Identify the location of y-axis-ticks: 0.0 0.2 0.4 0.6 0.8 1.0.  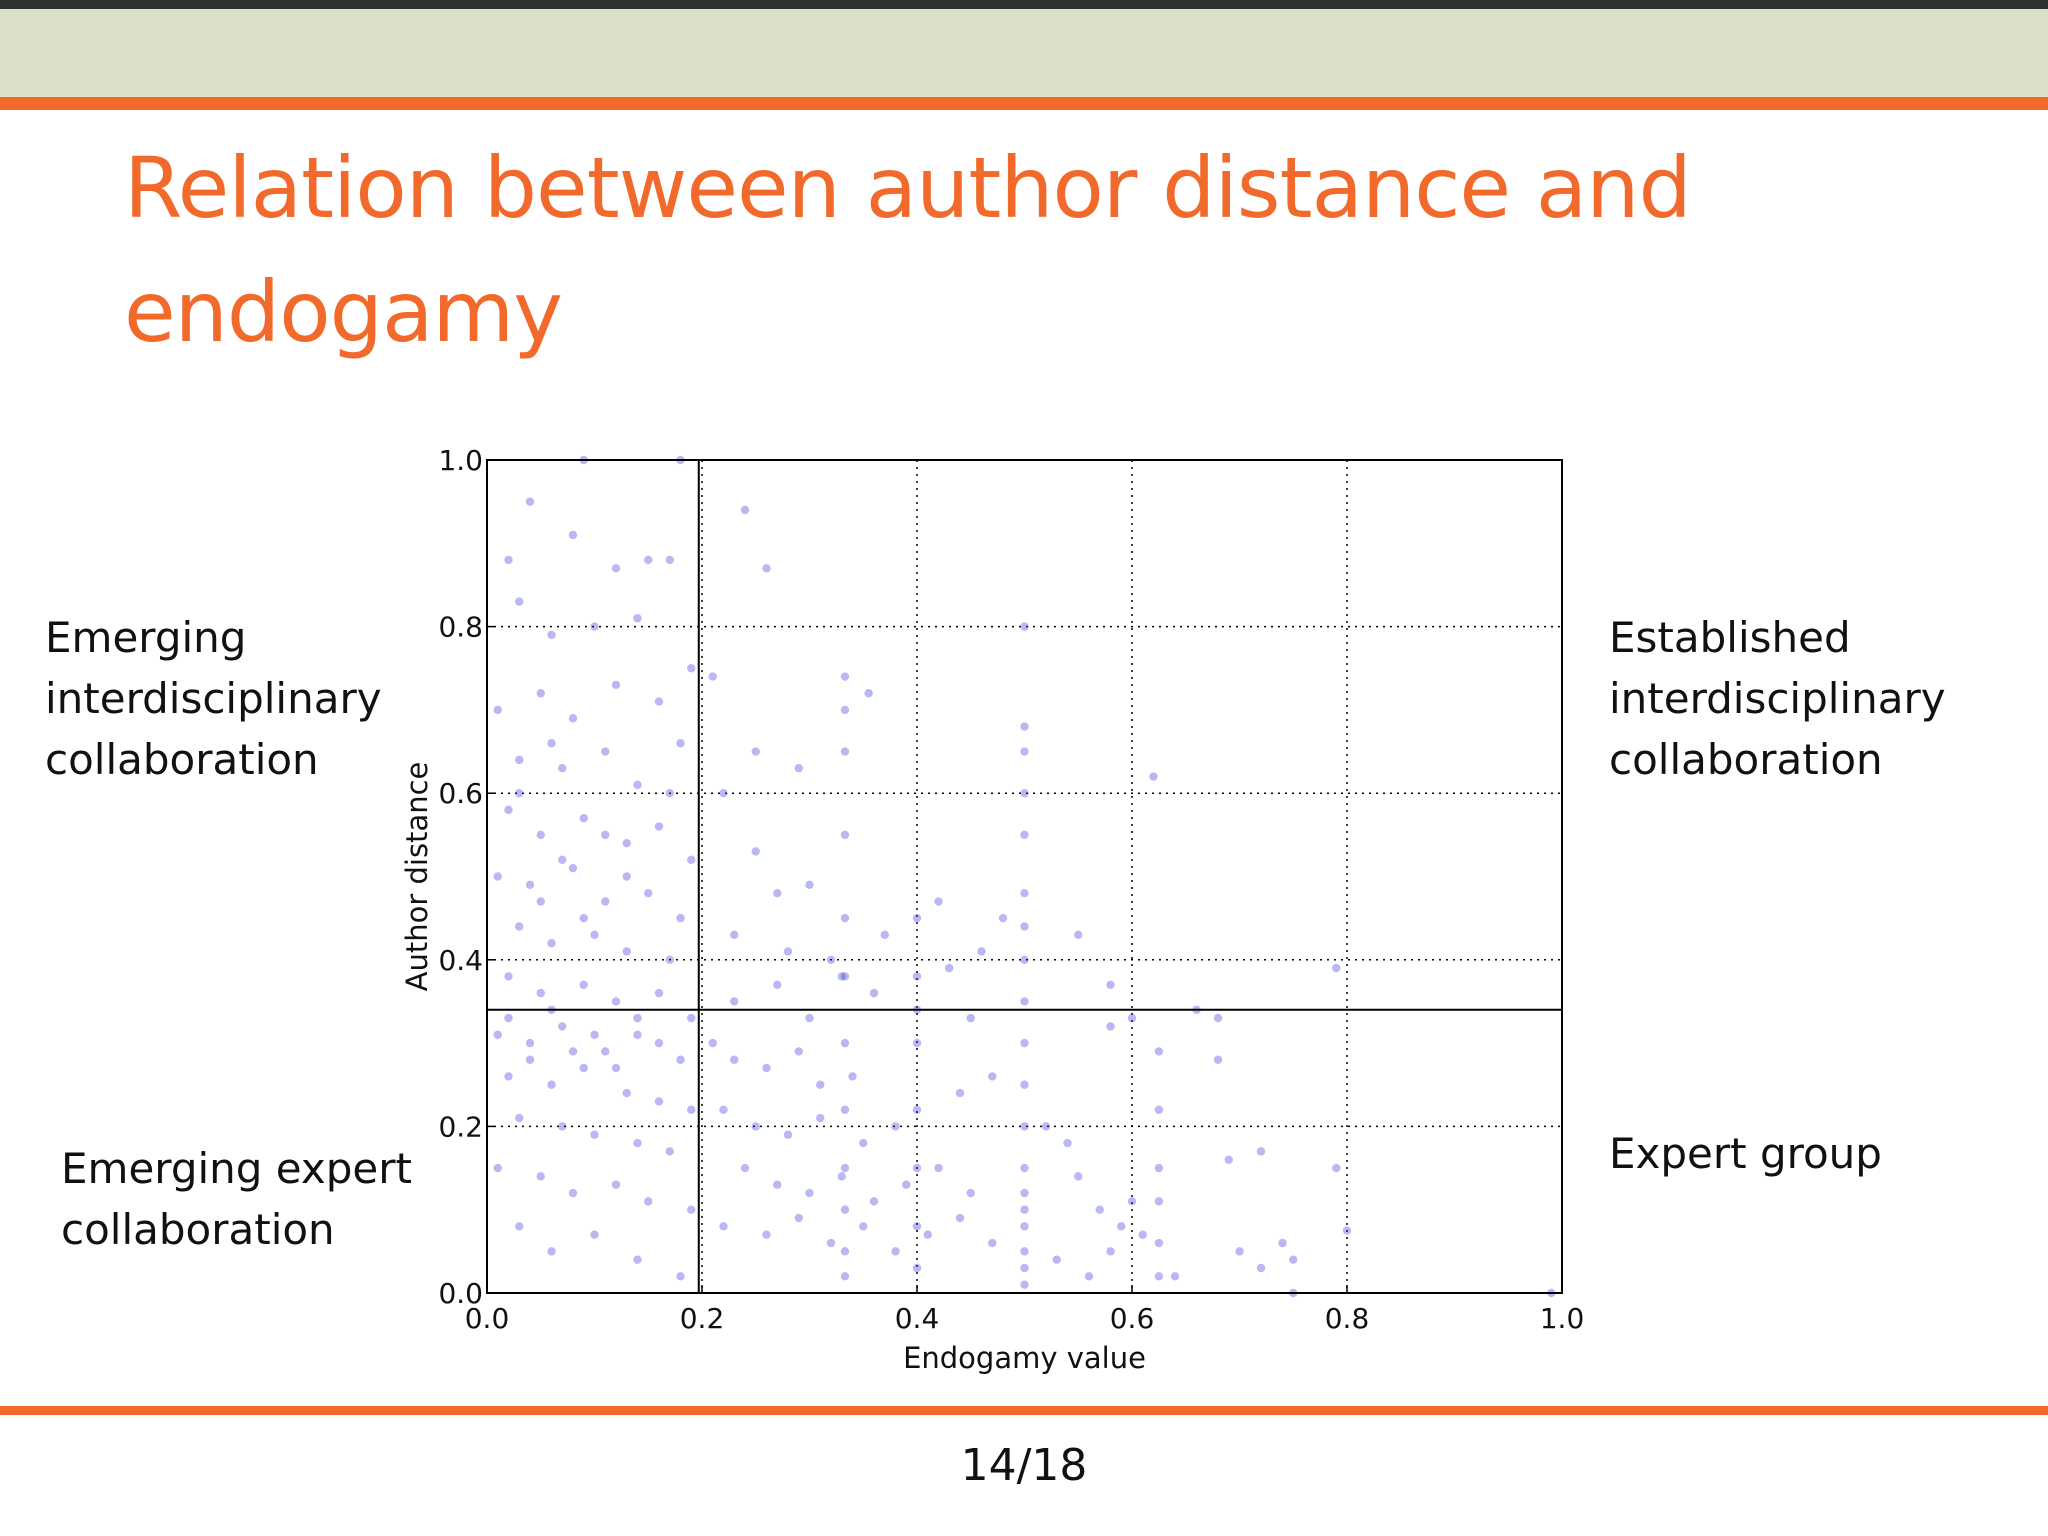
(466, 877).